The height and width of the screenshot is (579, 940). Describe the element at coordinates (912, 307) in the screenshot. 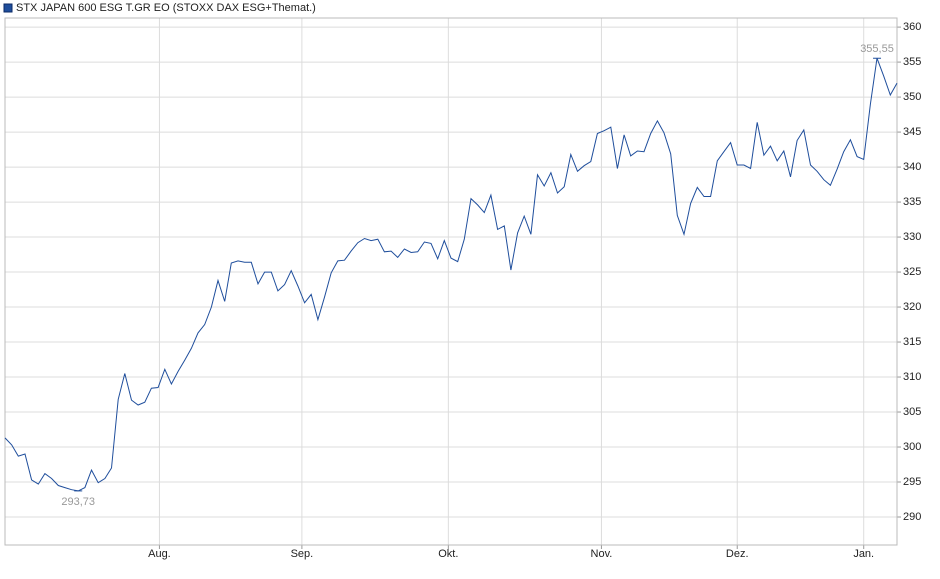

I see `y-tick-label: 320` at that location.